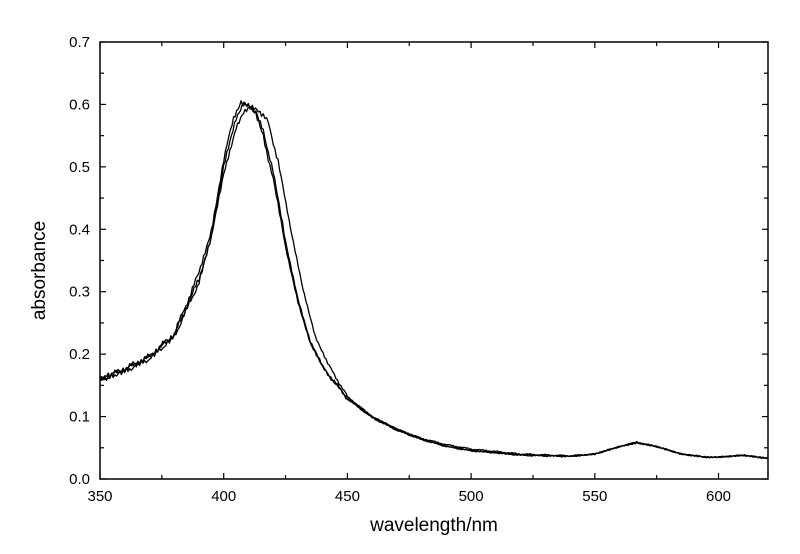 The image size is (800, 554). What do you see at coordinates (718, 496) in the screenshot?
I see `x-tick-label: 600` at bounding box center [718, 496].